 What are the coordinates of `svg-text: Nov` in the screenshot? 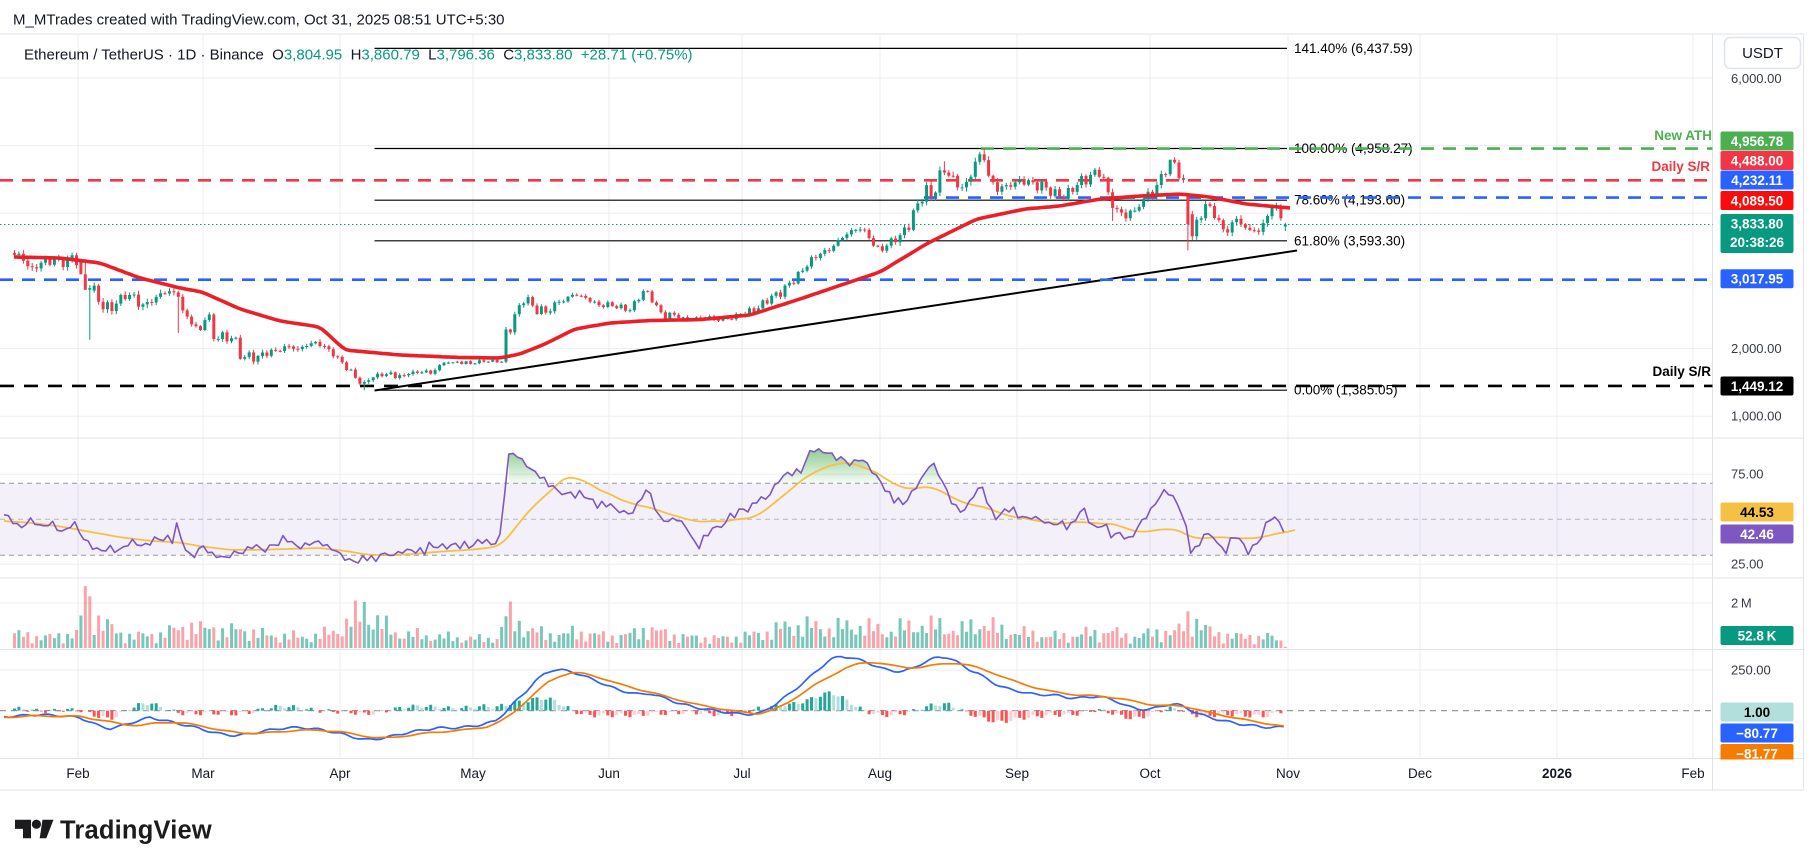 It's located at (1288, 773).